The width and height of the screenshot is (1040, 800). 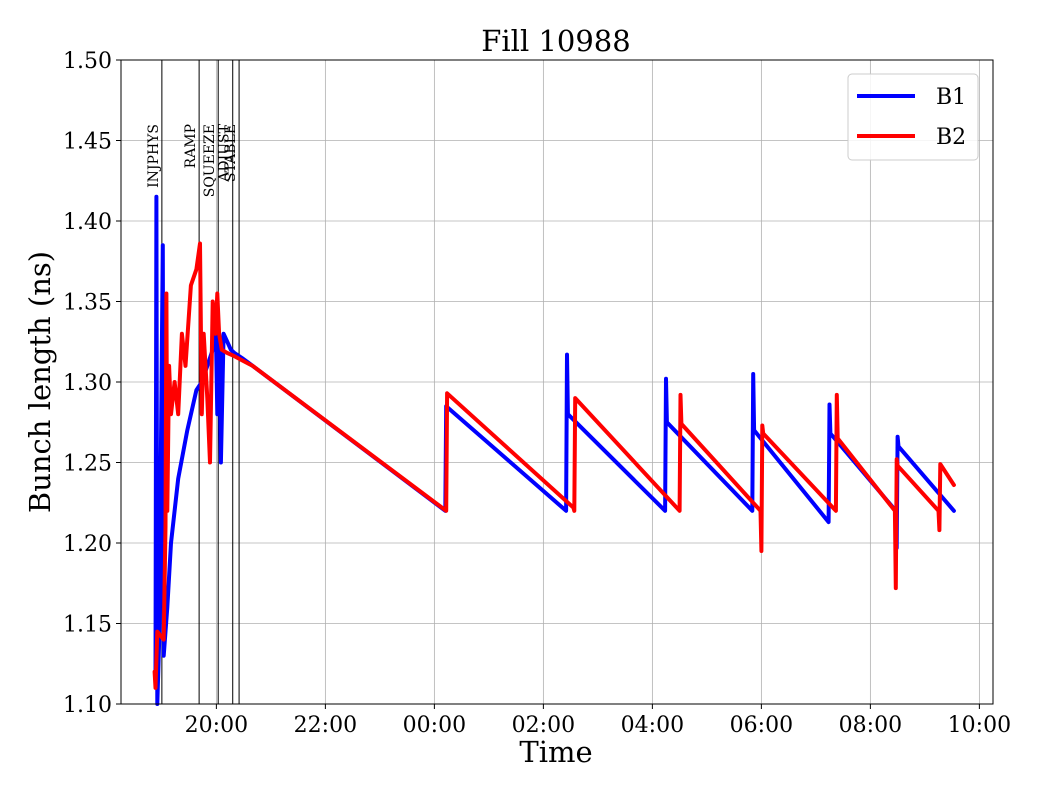 What do you see at coordinates (870, 725) in the screenshot?
I see `x-tick-label: 08:00` at bounding box center [870, 725].